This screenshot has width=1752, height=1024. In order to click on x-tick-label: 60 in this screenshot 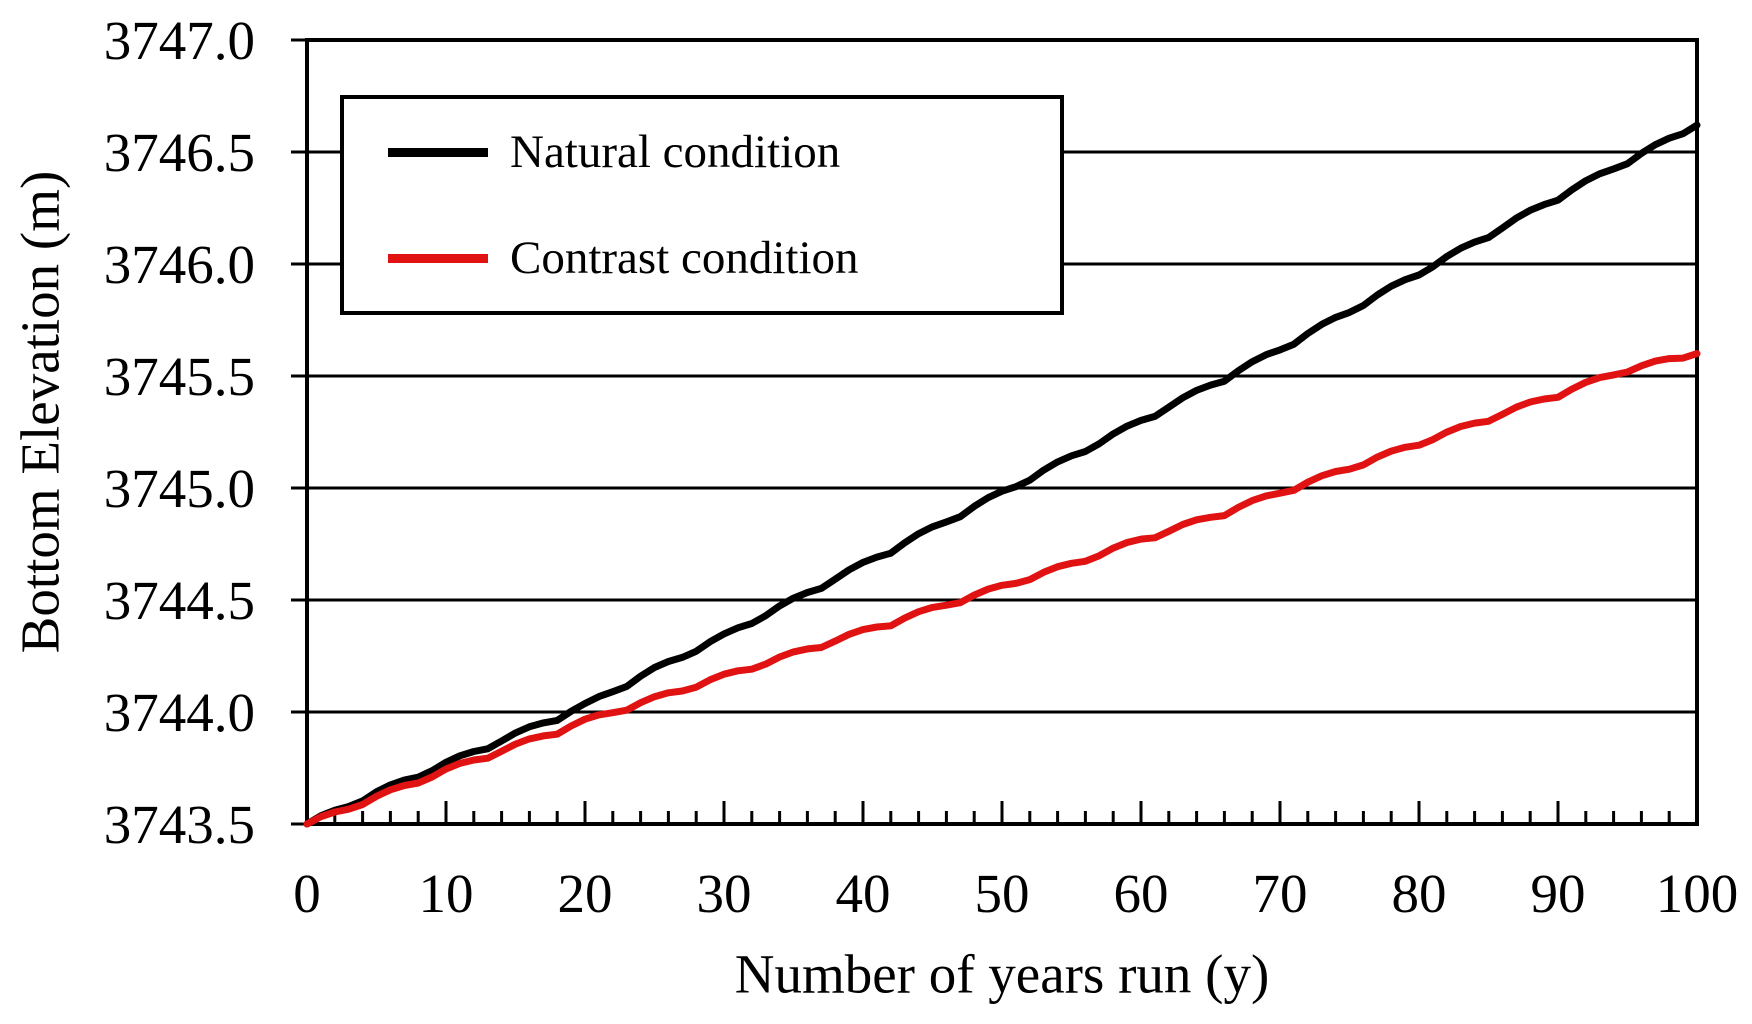, I will do `click(1141, 893)`.